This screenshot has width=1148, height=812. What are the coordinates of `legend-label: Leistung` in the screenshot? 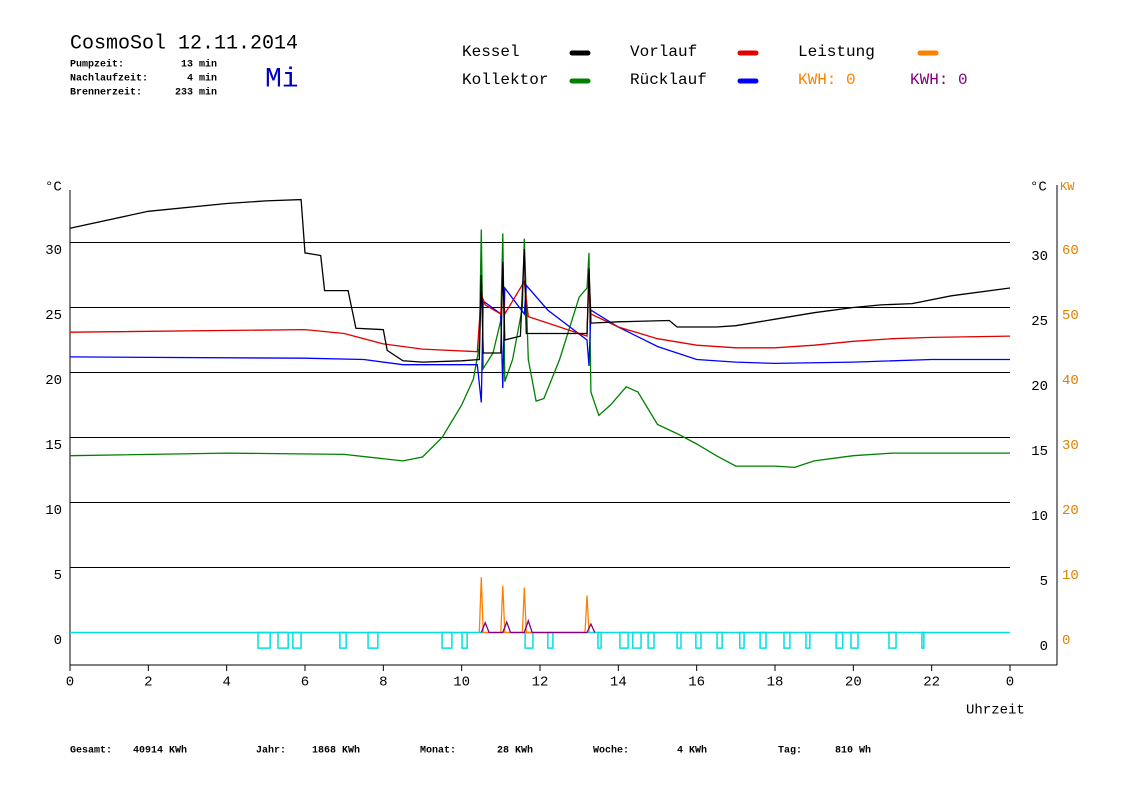 It's located at (836, 52).